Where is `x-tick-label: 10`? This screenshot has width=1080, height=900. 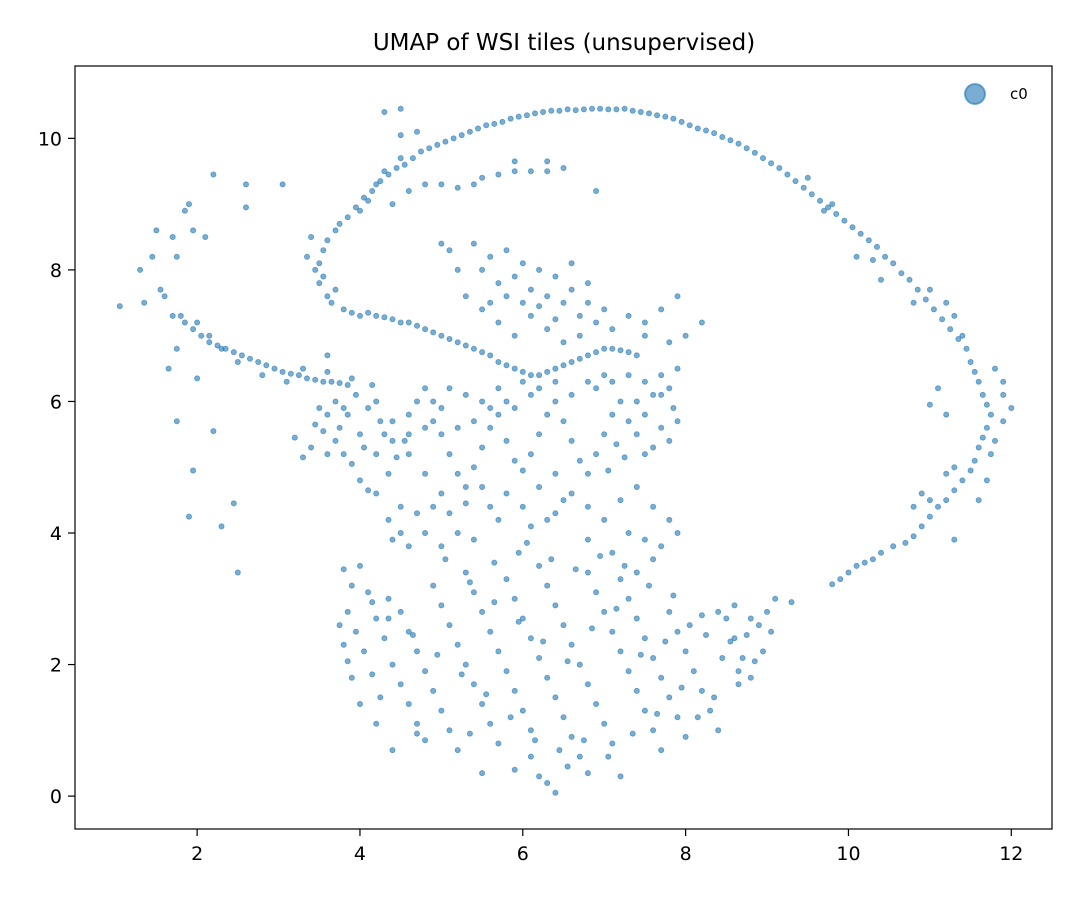 x-tick-label: 10 is located at coordinates (848, 854).